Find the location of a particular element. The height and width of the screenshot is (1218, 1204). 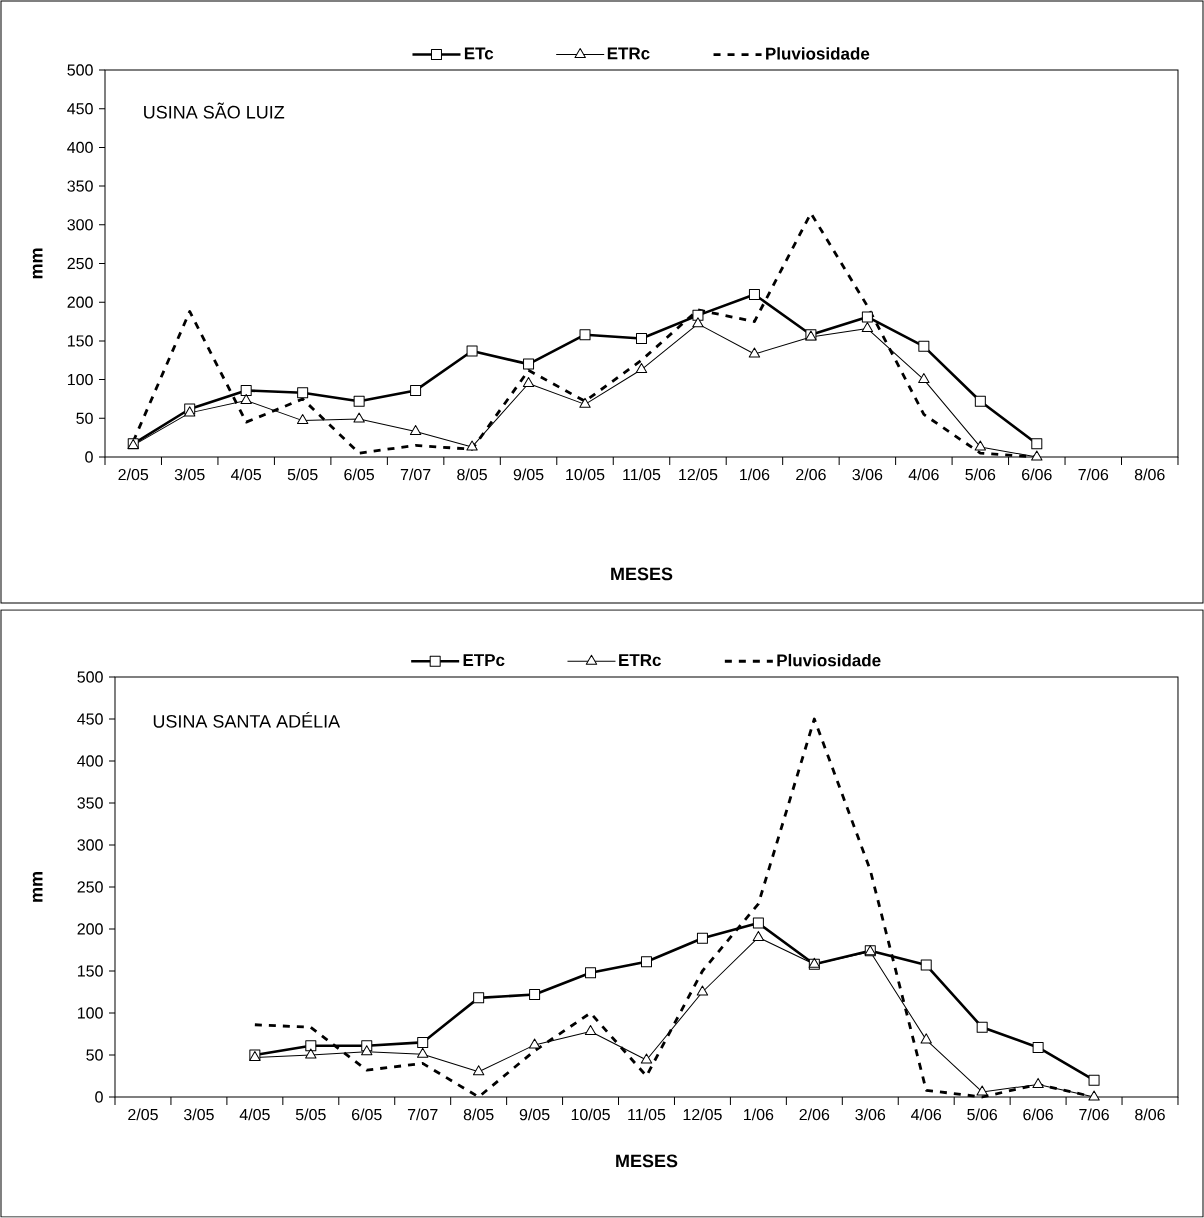

annotation: USINA SANTA ADÉLIA is located at coordinates (247, 719).